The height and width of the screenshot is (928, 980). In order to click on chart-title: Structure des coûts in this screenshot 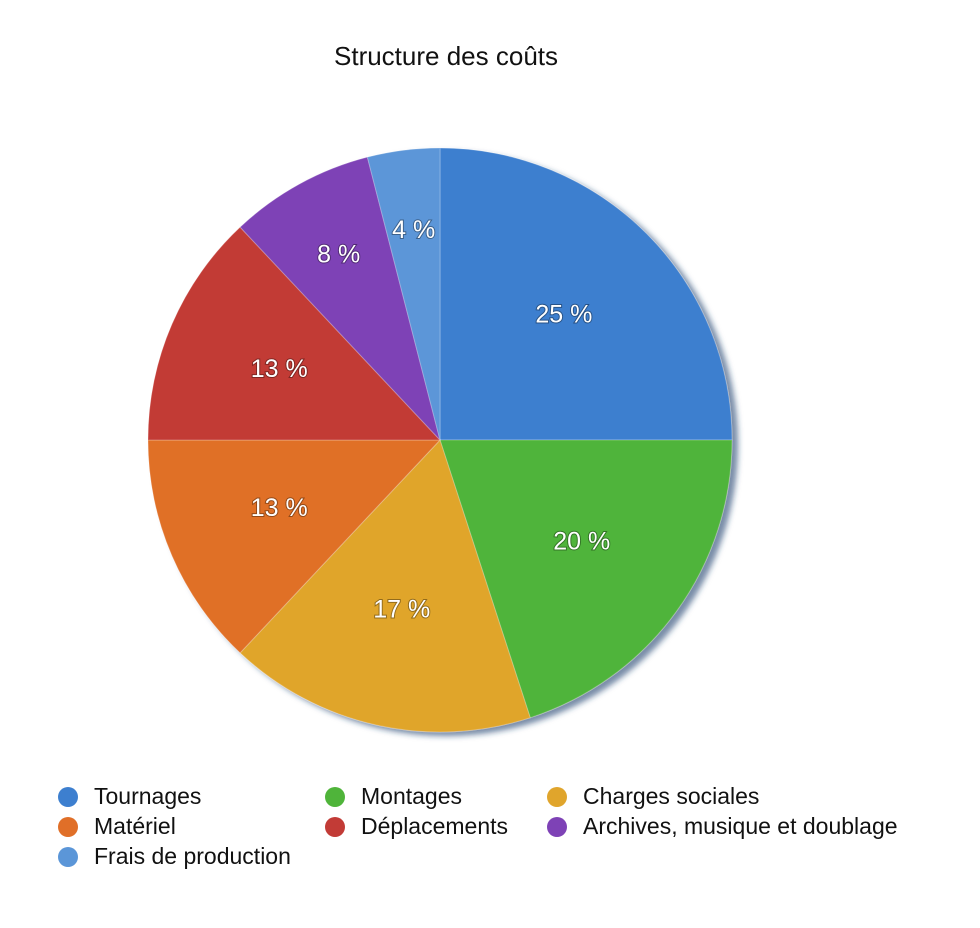, I will do `click(446, 56)`.